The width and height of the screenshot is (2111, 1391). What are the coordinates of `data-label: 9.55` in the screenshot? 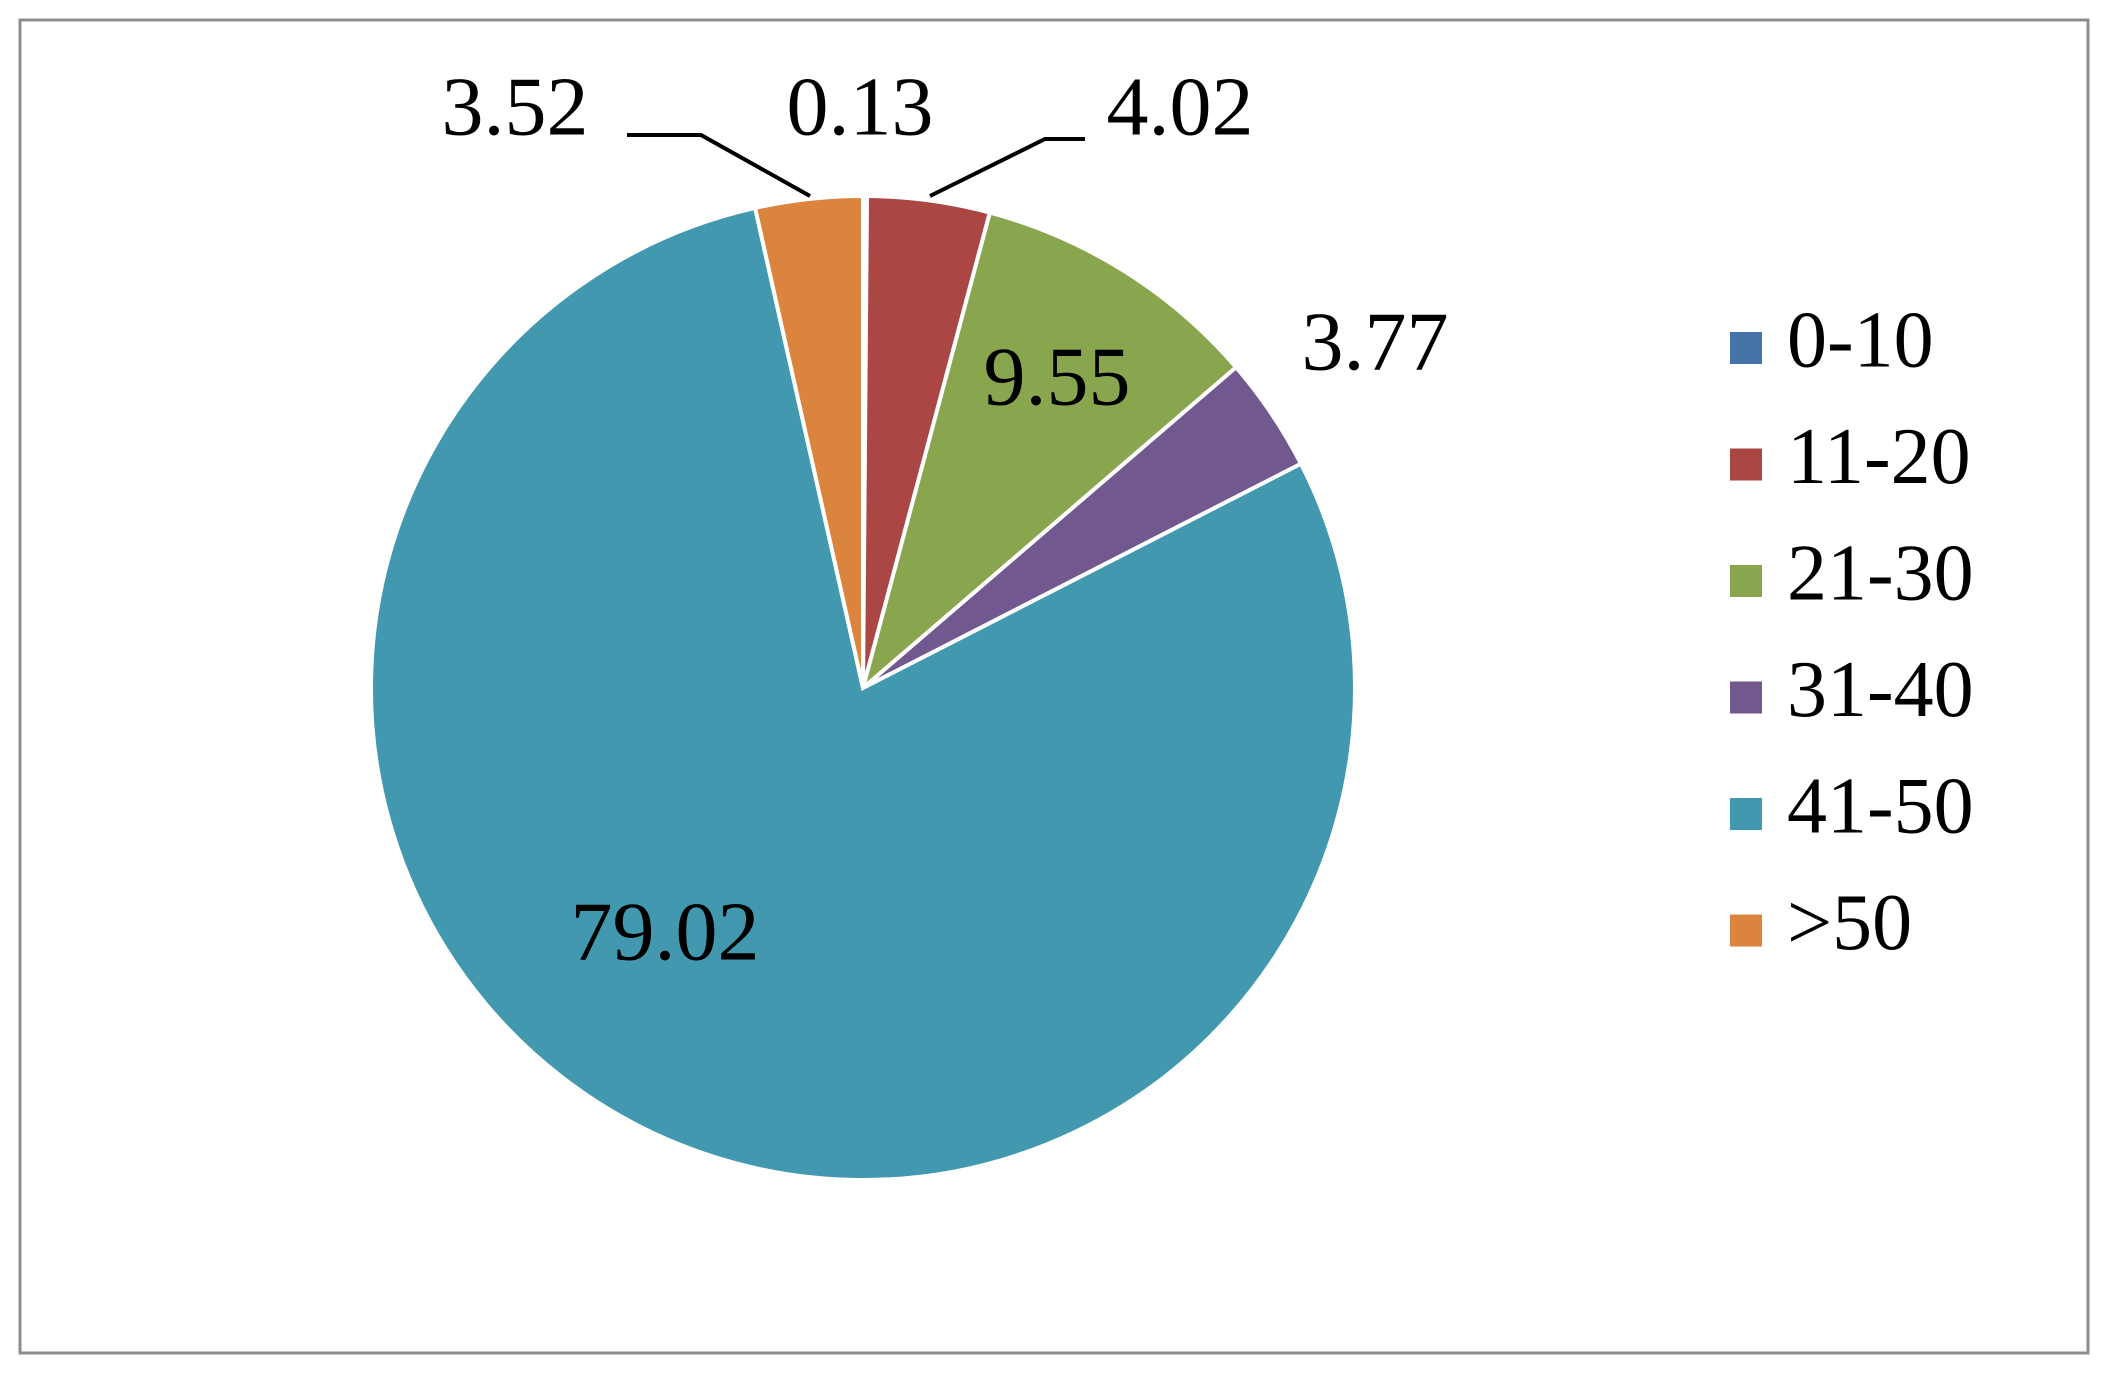 It's located at (1057, 376).